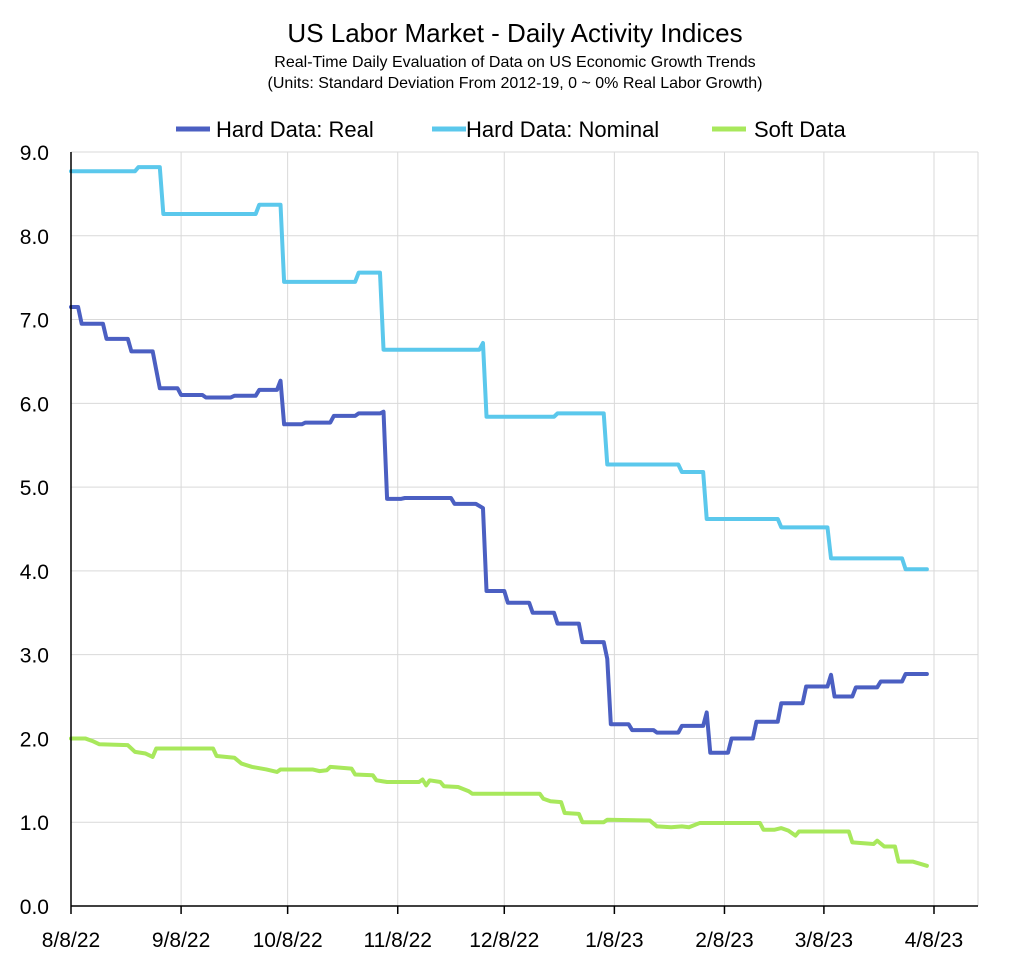 Image resolution: width=1030 pixels, height=969 pixels. I want to click on legend-label-hard-real: Hard Data: Real, so click(295, 129).